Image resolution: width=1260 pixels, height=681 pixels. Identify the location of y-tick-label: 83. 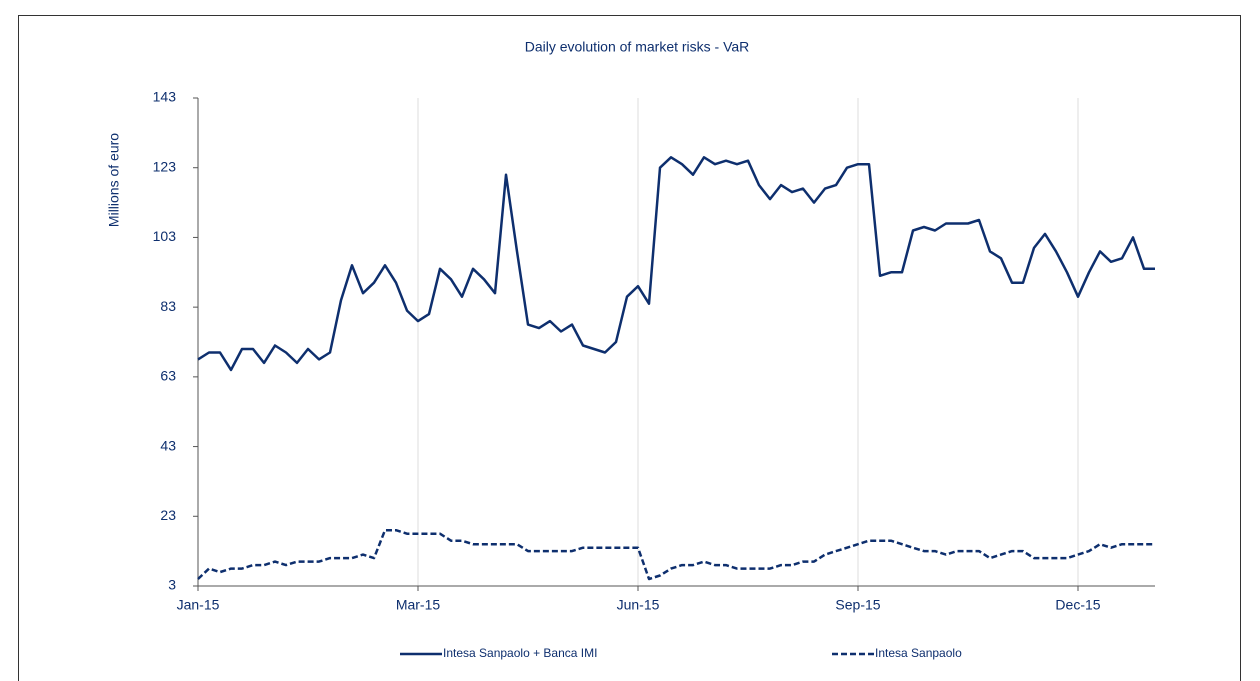
(168, 306).